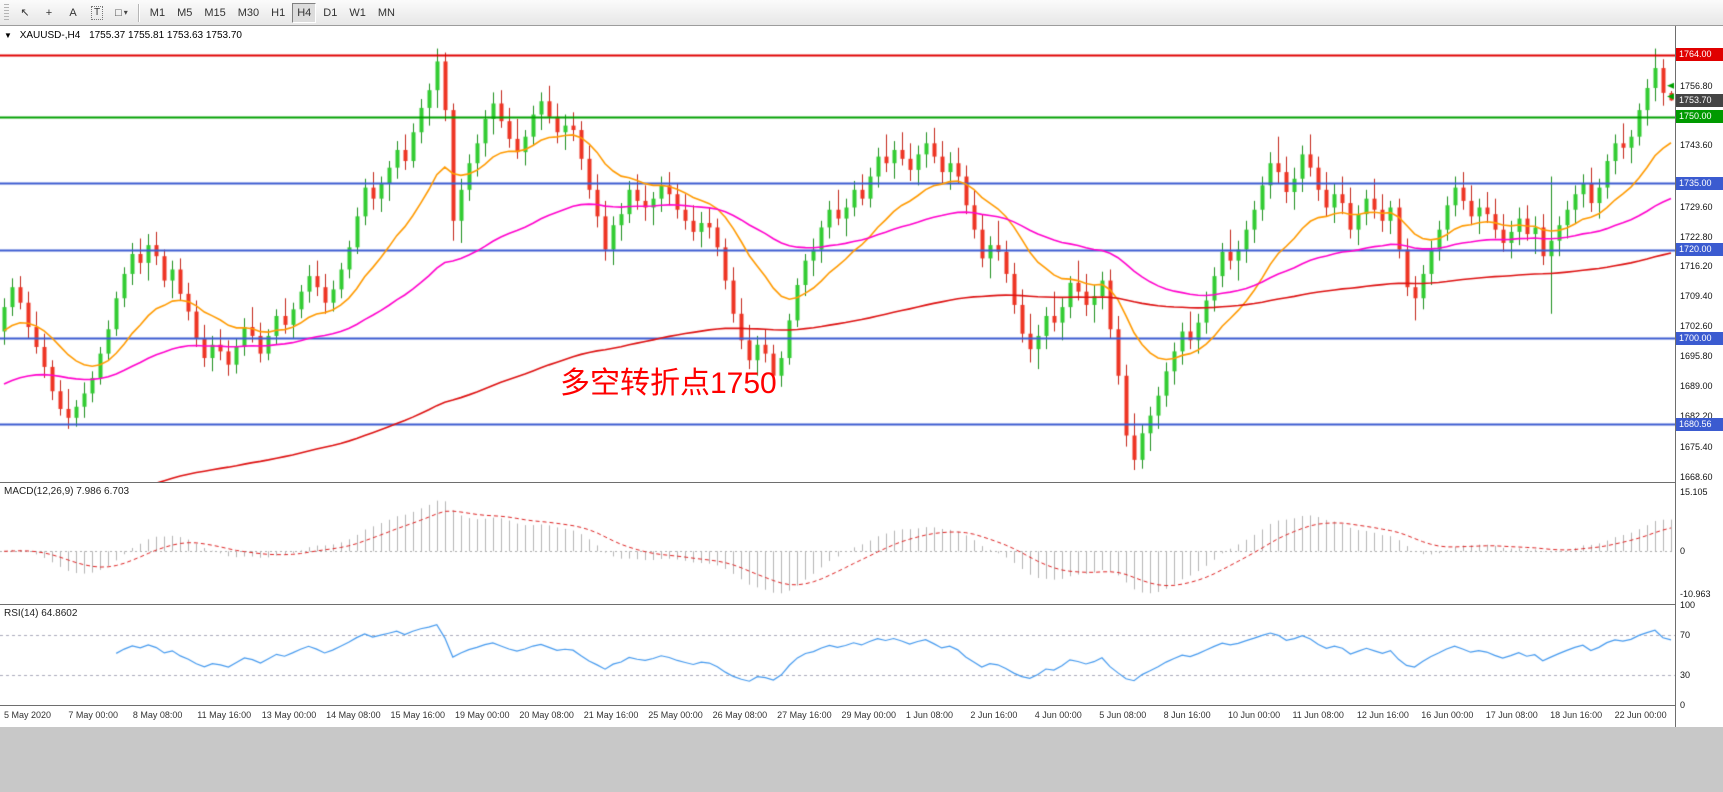 This screenshot has height=792, width=1723. I want to click on price-tick-label: 1682.20, so click(1696, 416).